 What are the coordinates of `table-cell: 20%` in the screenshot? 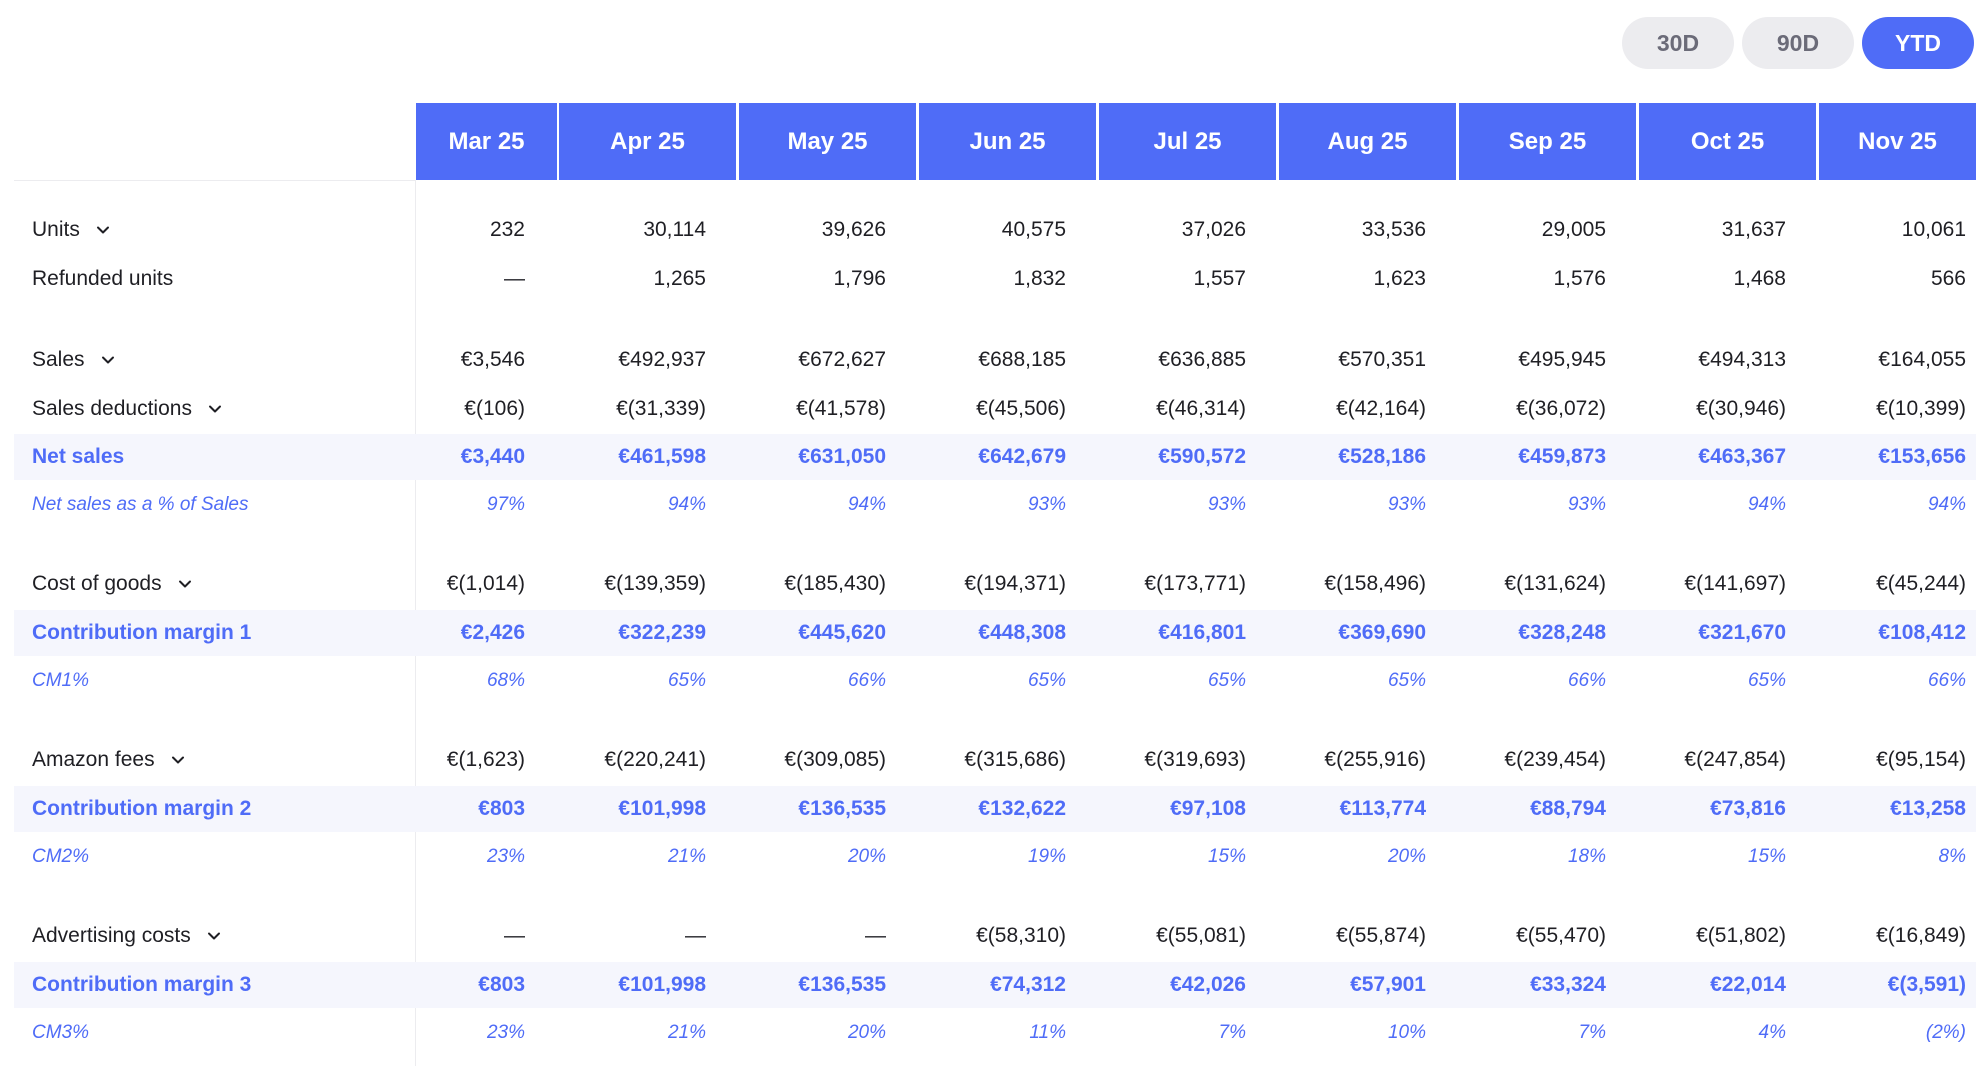 It's located at (866, 856).